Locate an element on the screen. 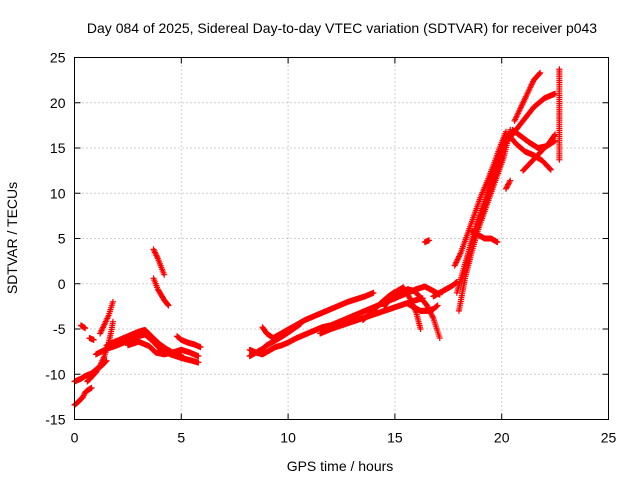  series-trace-k is located at coordinates (161, 292).